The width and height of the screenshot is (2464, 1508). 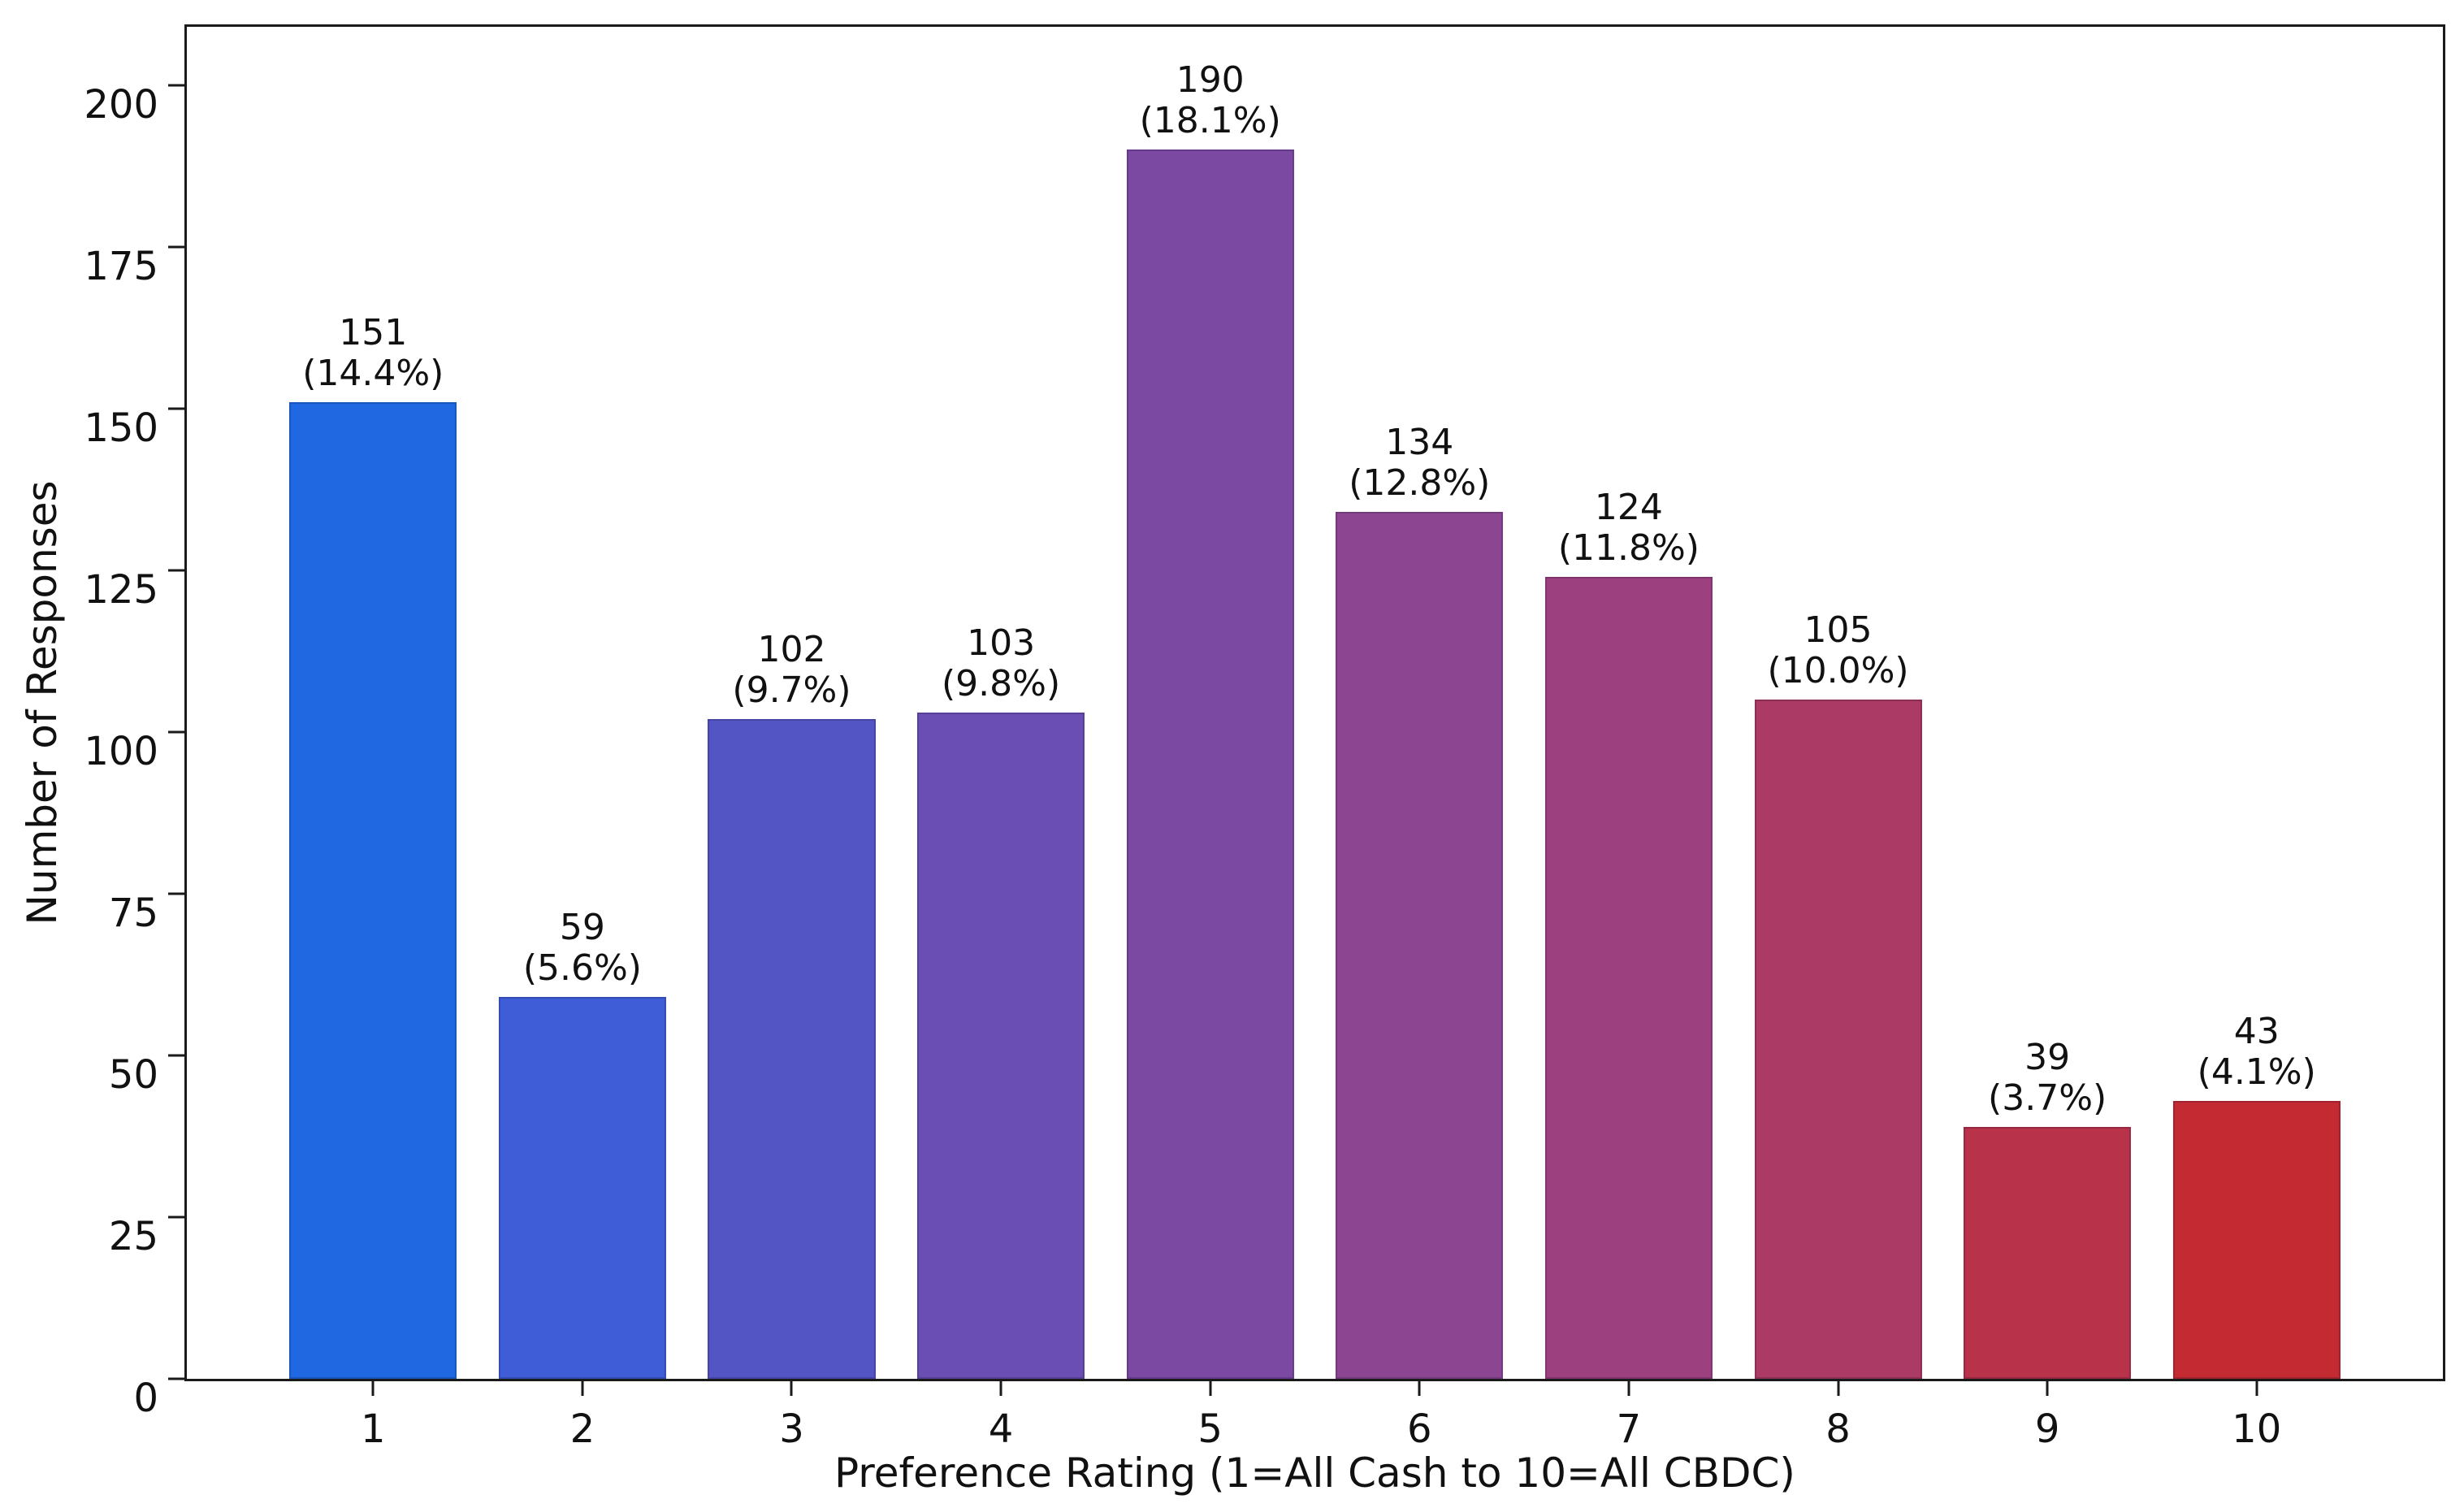 What do you see at coordinates (2256, 1031) in the screenshot?
I see `bar-count-10: 43` at bounding box center [2256, 1031].